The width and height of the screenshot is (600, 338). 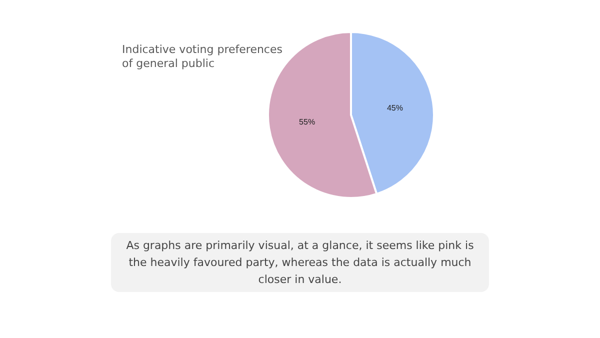 What do you see at coordinates (300, 262) in the screenshot?
I see `text: As graphs are primarily visual, at a glance, it seems like pink is the heavily favoured party, whereas the data is actually much closer in value.` at bounding box center [300, 262].